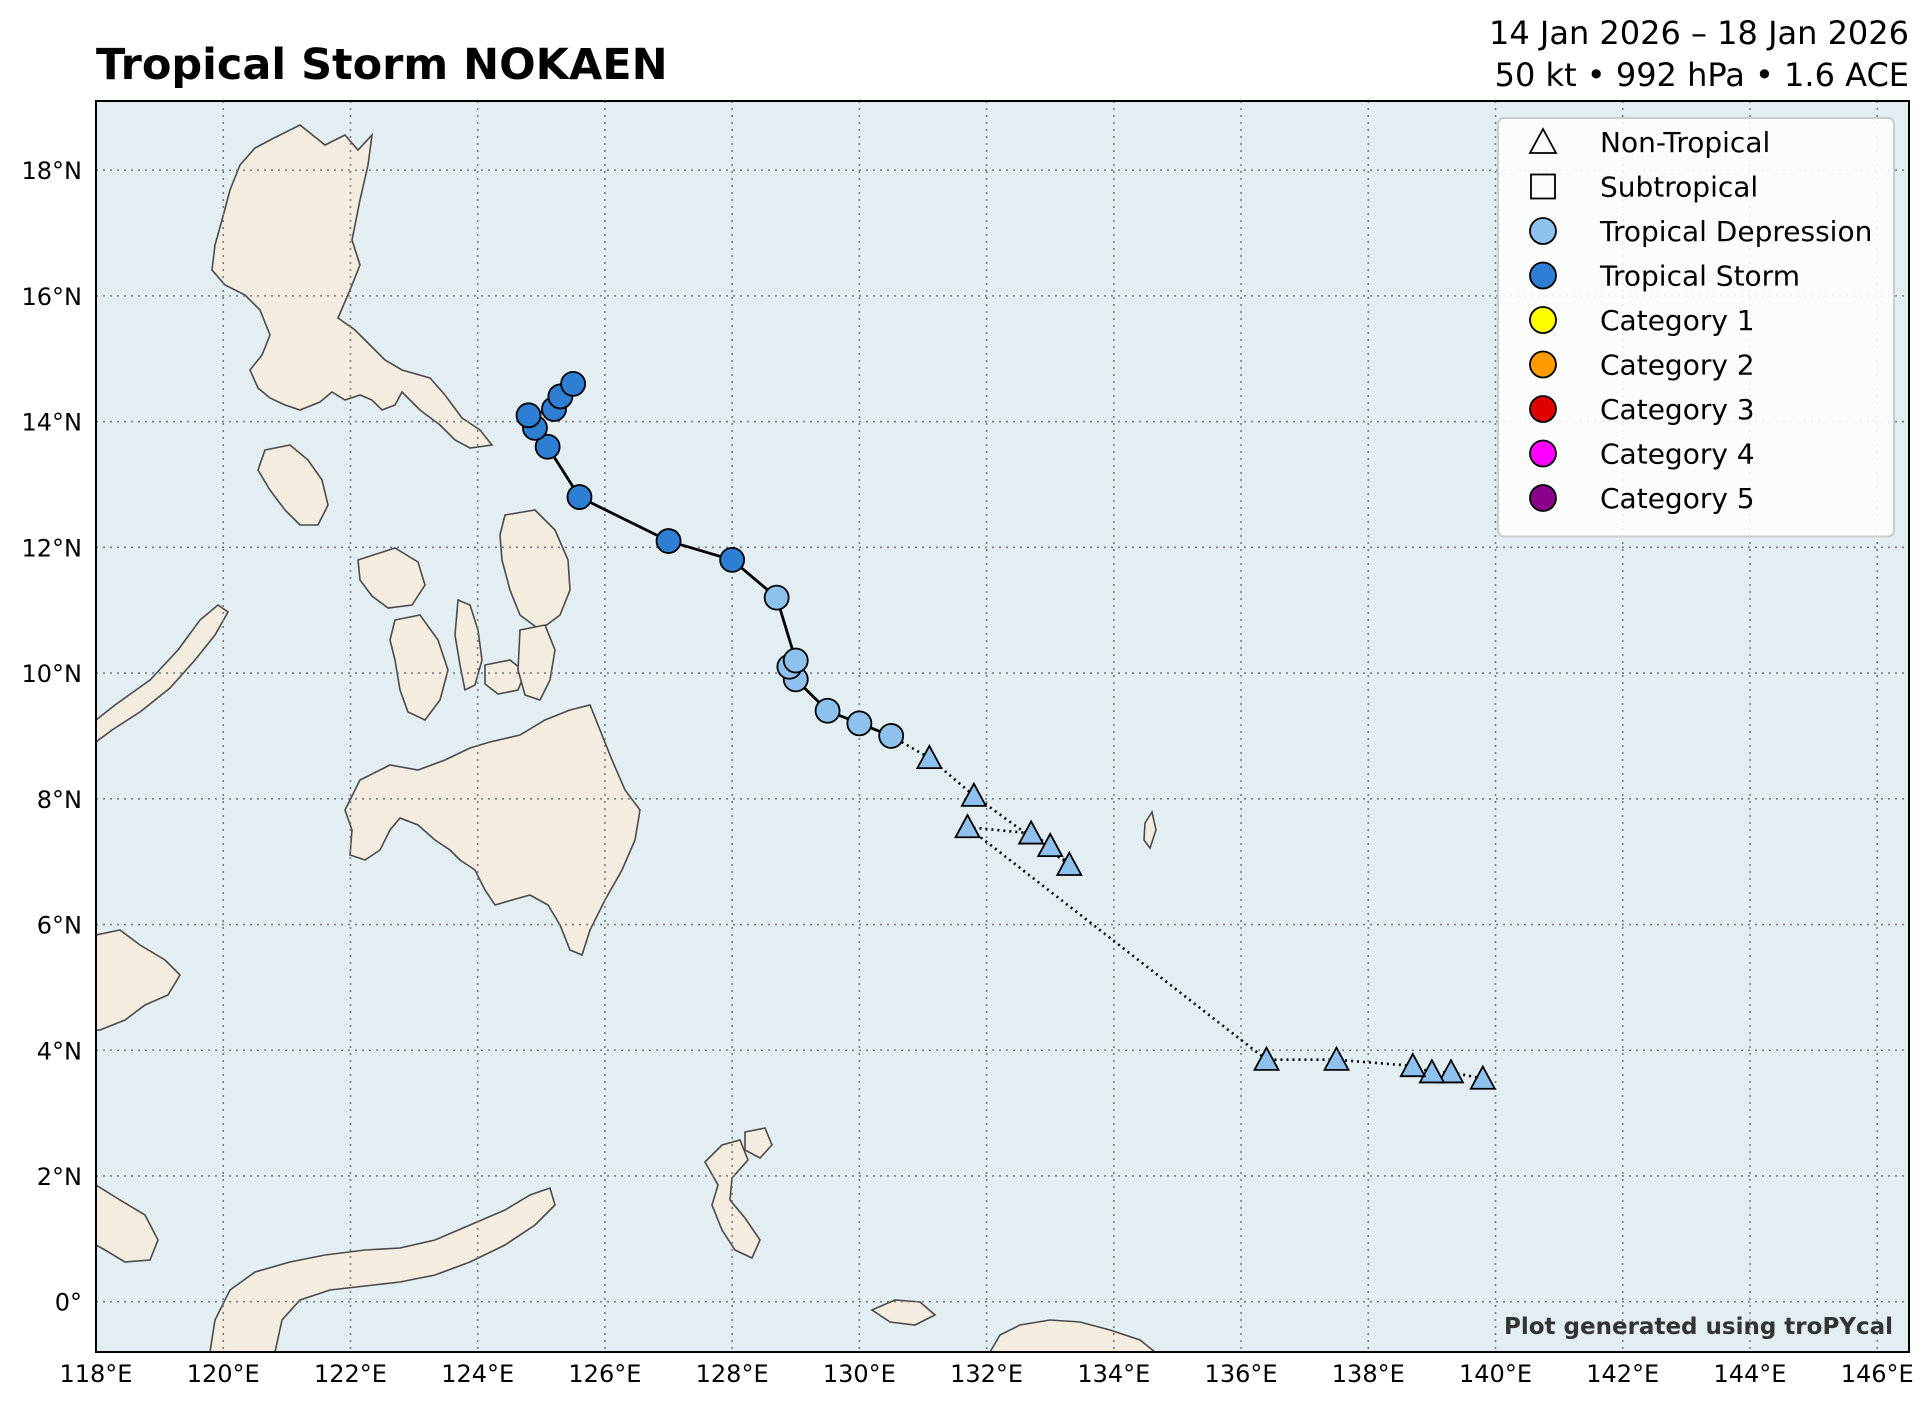  I want to click on y-tick-label: 10°N, so click(52, 674).